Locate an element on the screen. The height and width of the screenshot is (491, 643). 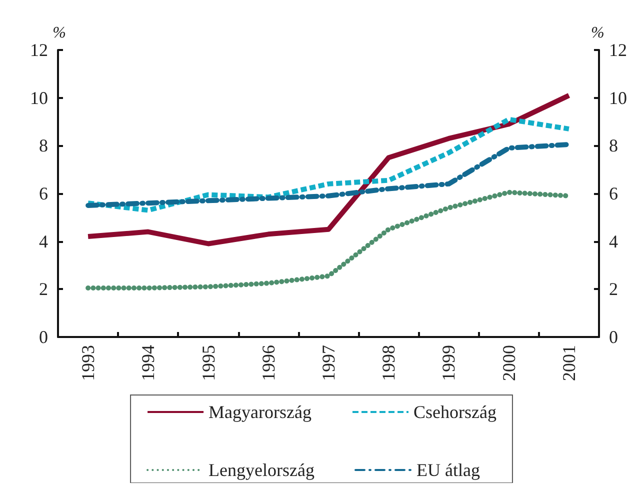
x-tick-label: 2001 is located at coordinates (568, 363).